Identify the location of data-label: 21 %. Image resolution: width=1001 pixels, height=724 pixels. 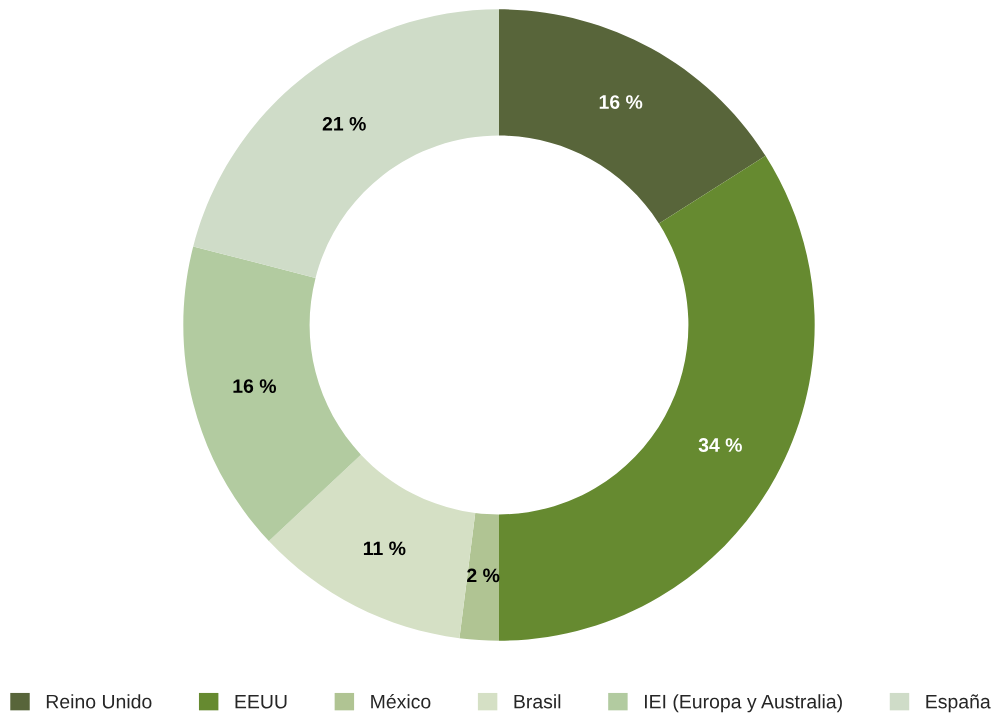
(344, 123).